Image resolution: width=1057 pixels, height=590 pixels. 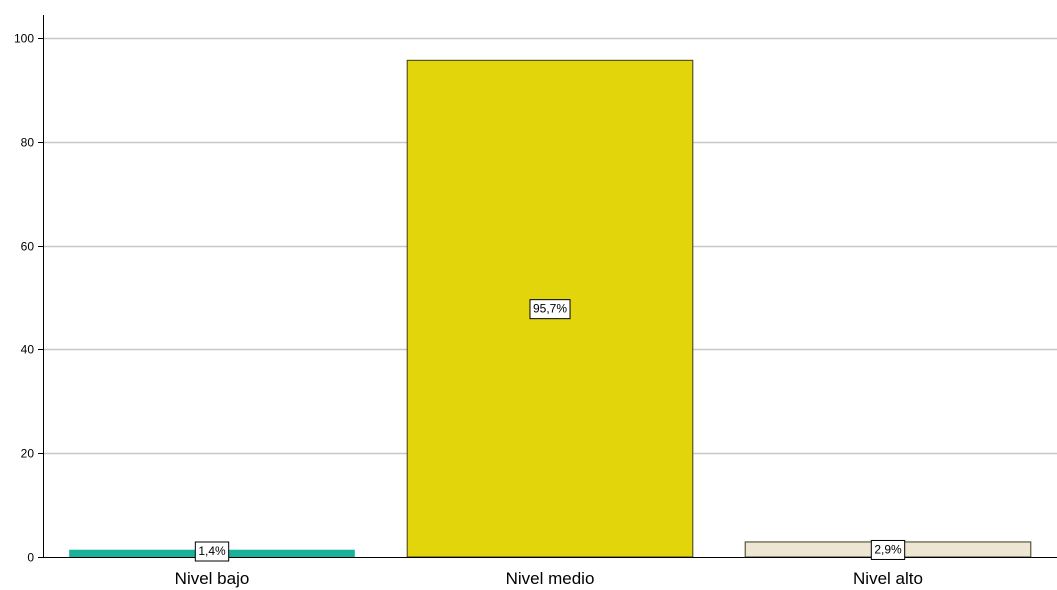 I want to click on y-axis-ticks: 0 20 40 60 80 100, so click(x=28, y=298).